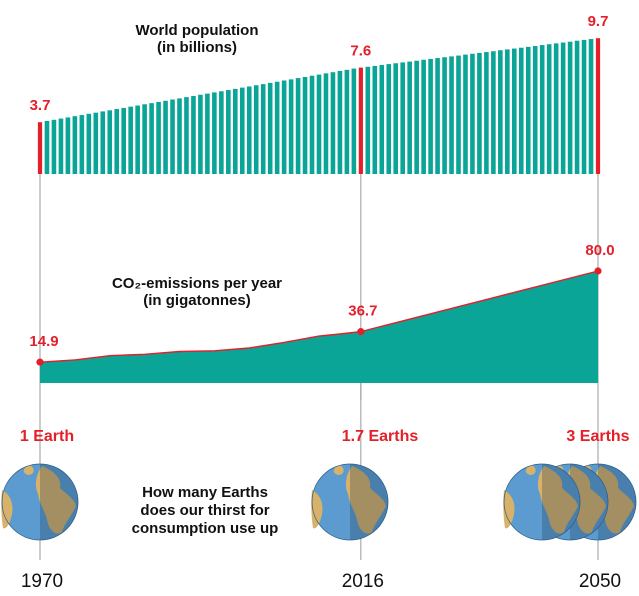  Describe the element at coordinates (599, 250) in the screenshot. I see `value-label: 80.0` at that location.